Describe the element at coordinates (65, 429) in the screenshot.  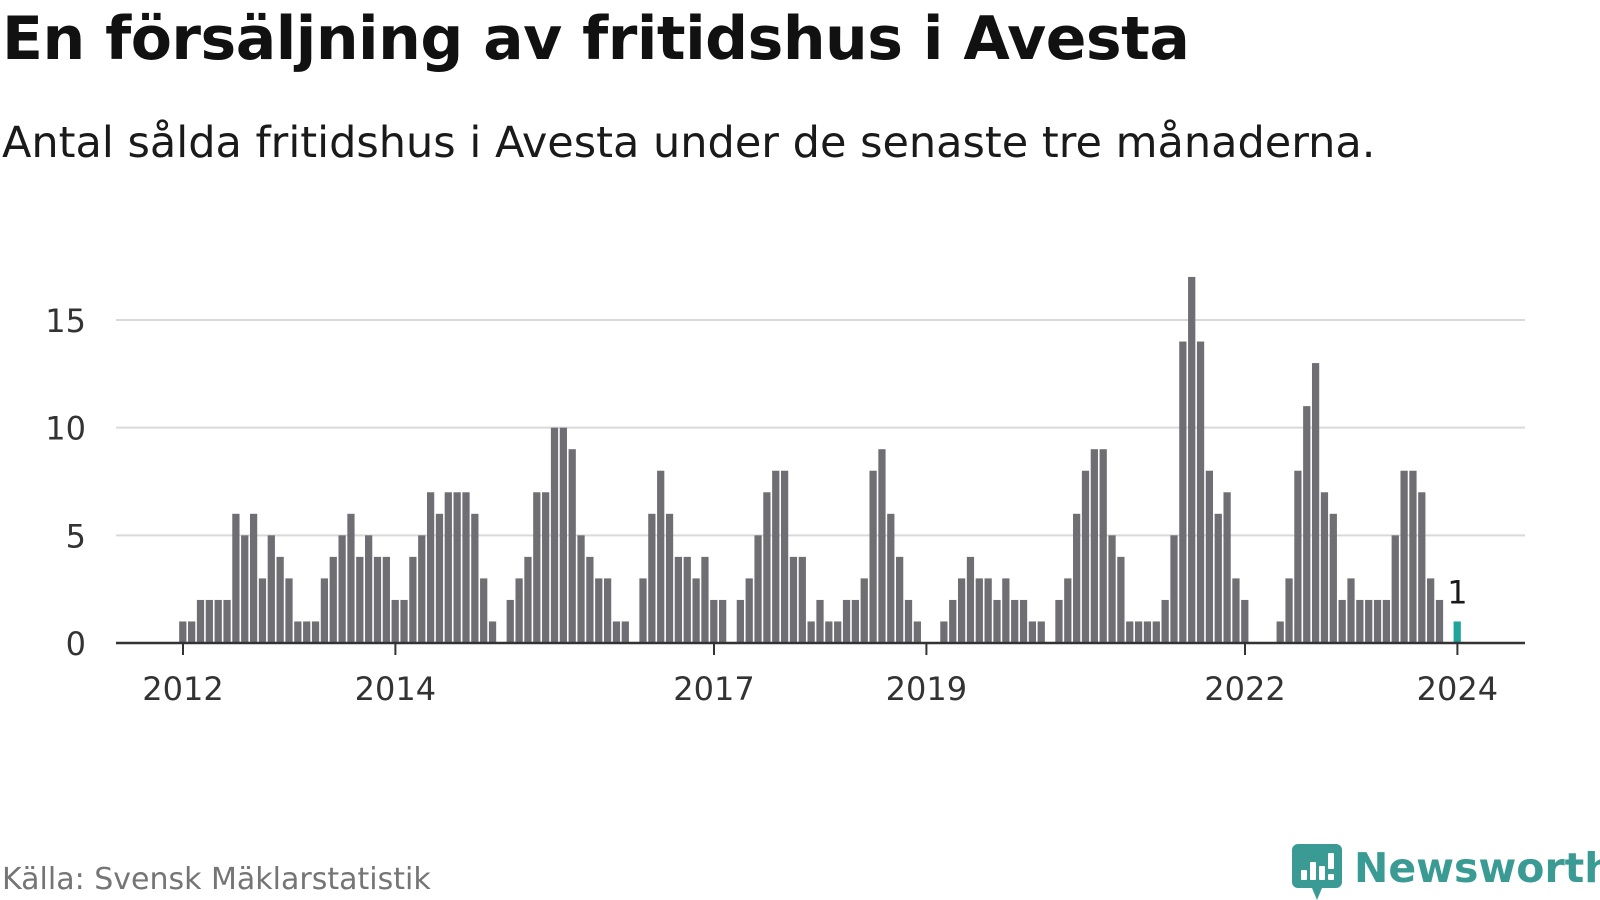
I see `y-tick-label: 10` at that location.